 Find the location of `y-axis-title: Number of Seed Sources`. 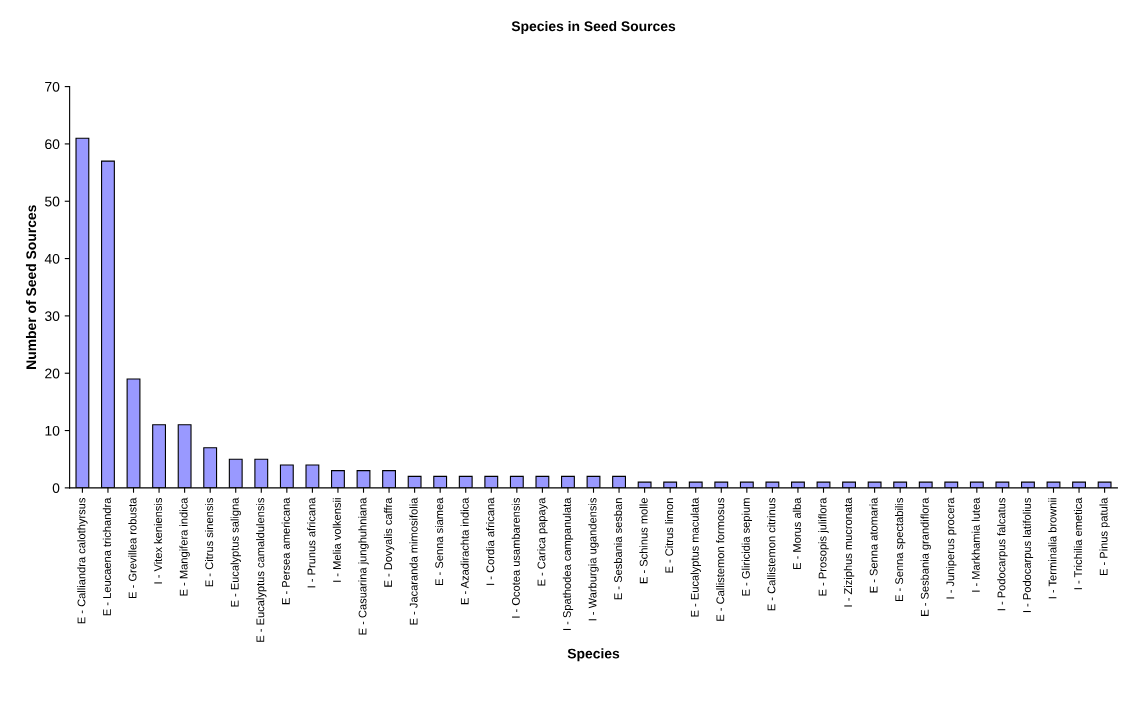

y-axis-title: Number of Seed Sources is located at coordinates (31, 287).